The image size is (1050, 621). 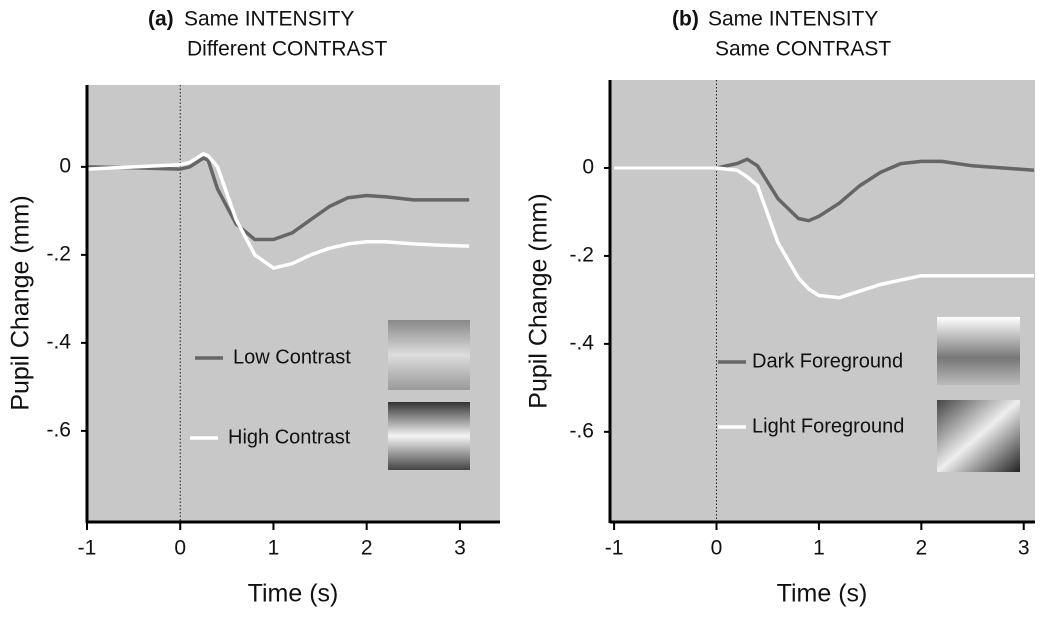 I want to click on legend-label: Low Contrast, so click(x=292, y=357).